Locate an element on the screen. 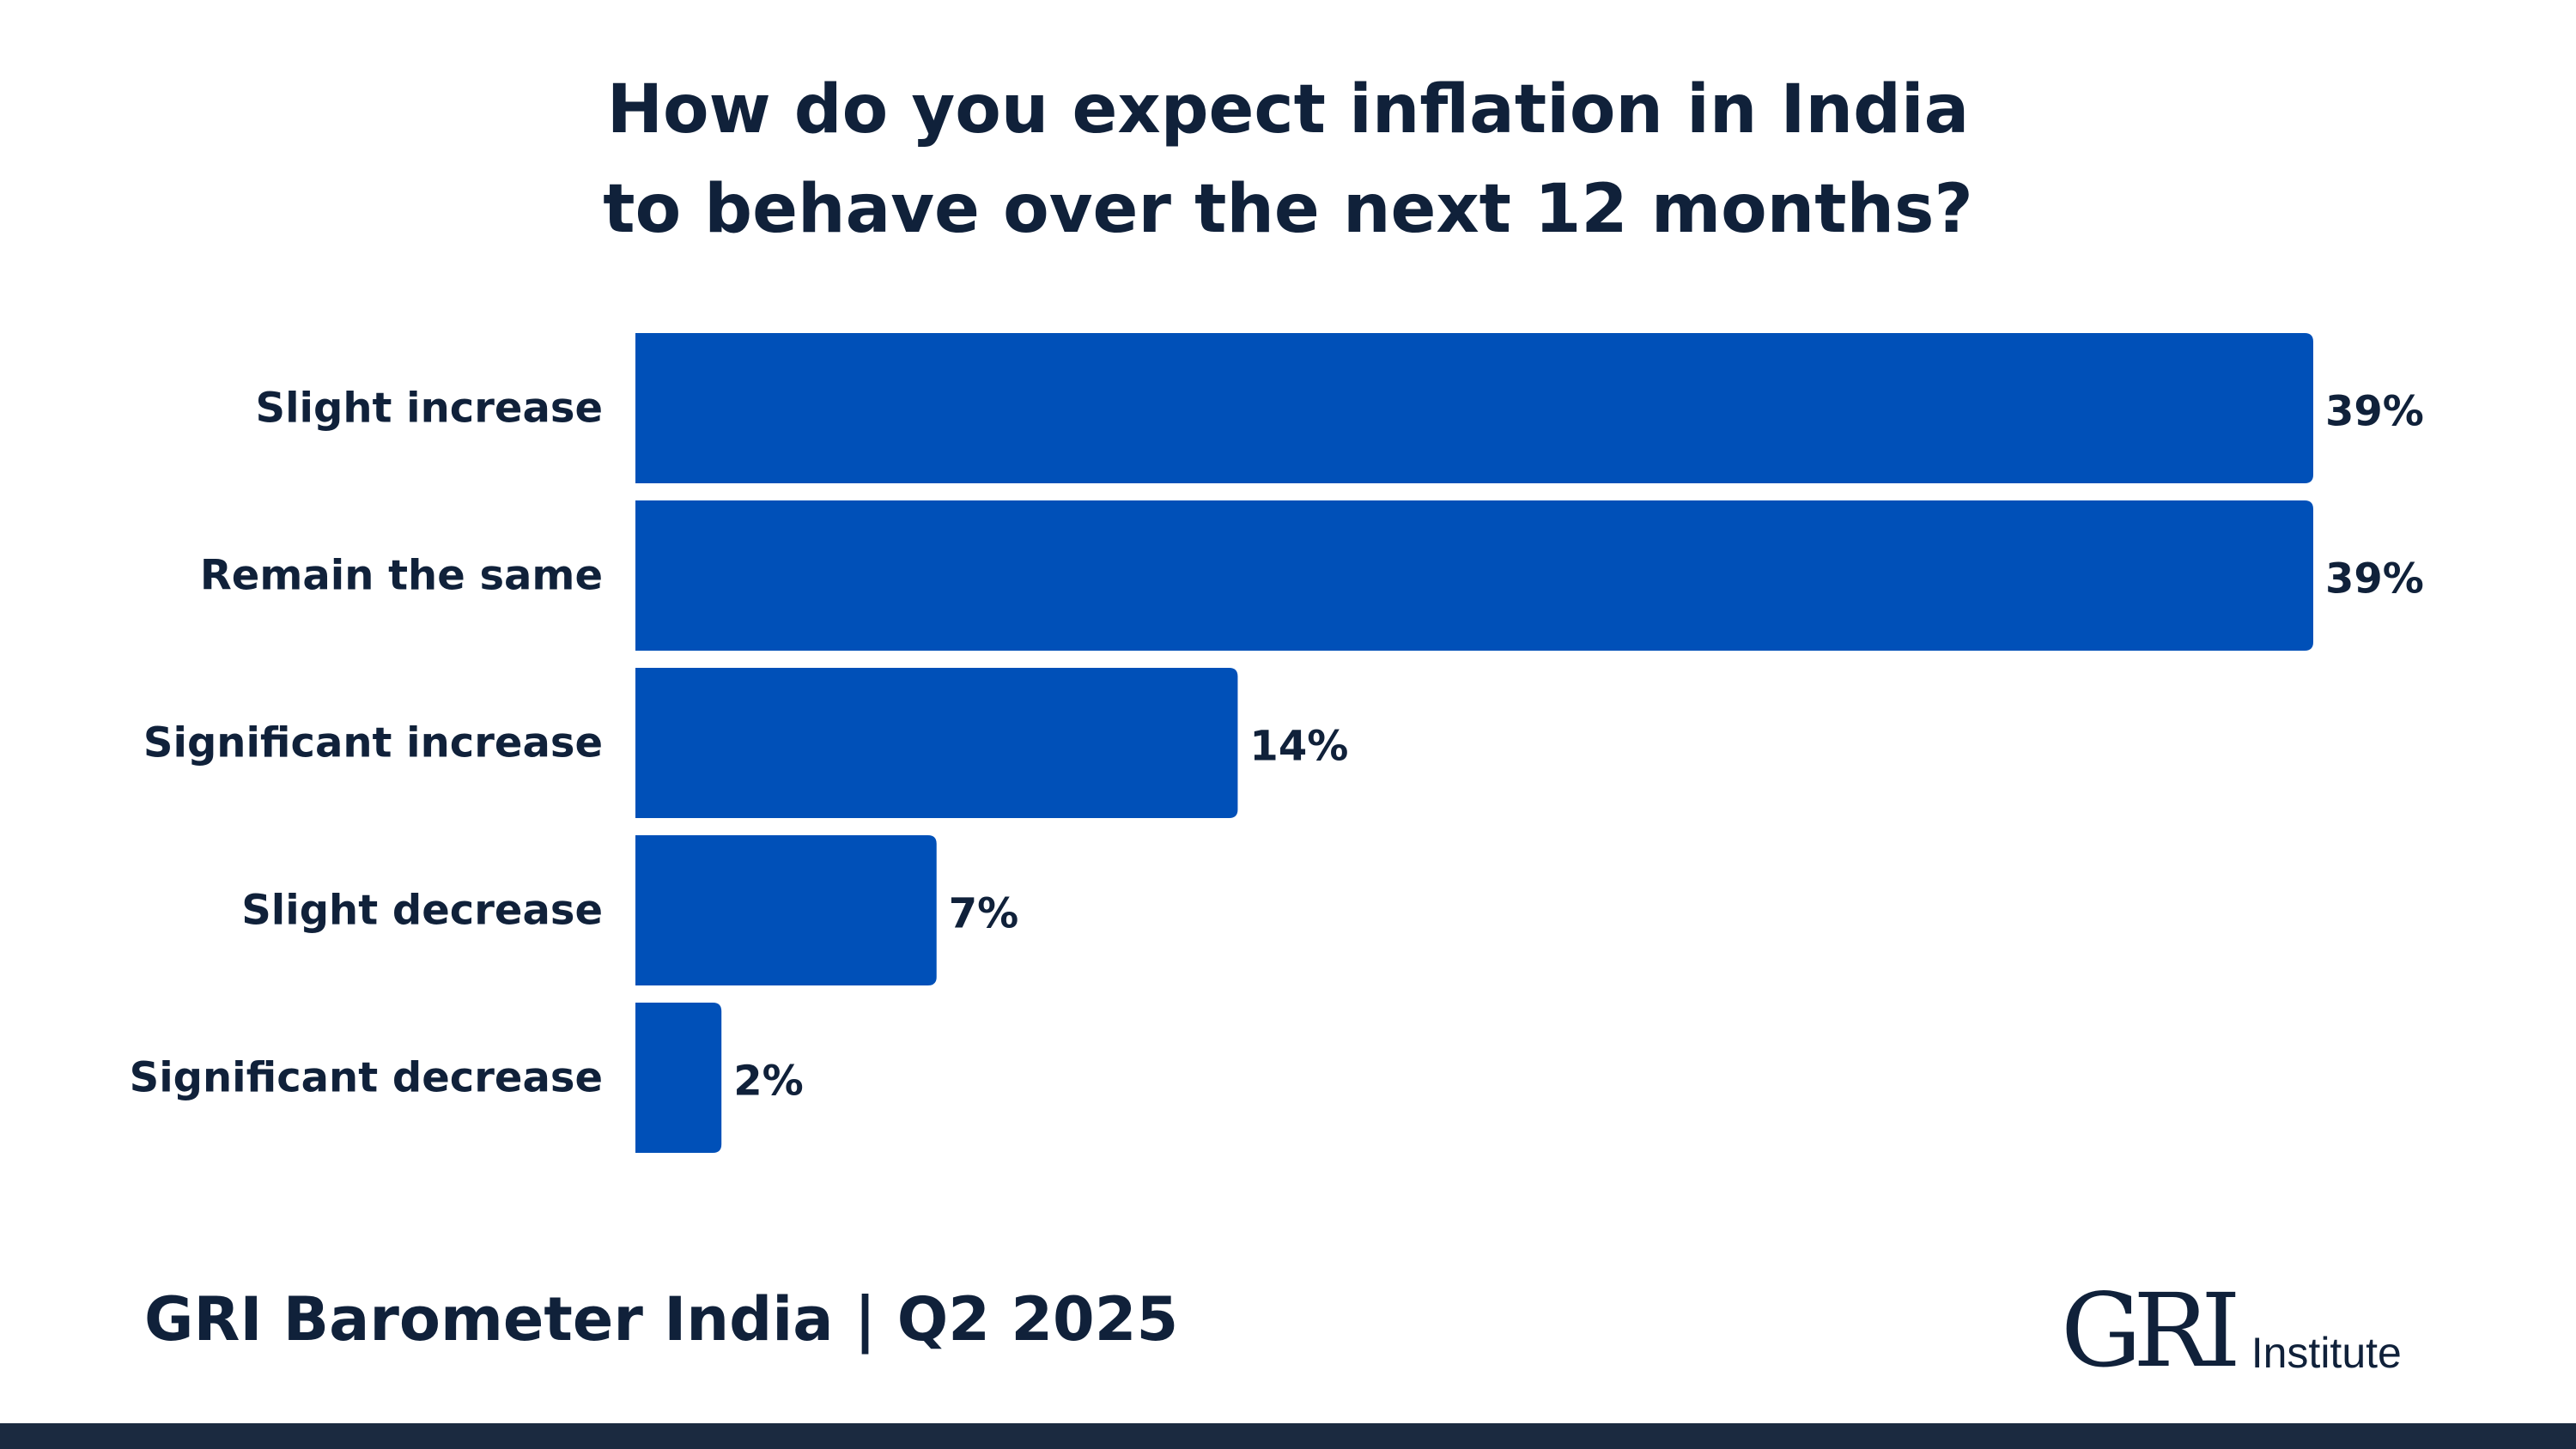 Image resolution: width=2576 pixels, height=1449 pixels. bar-significant-increase is located at coordinates (936, 743).